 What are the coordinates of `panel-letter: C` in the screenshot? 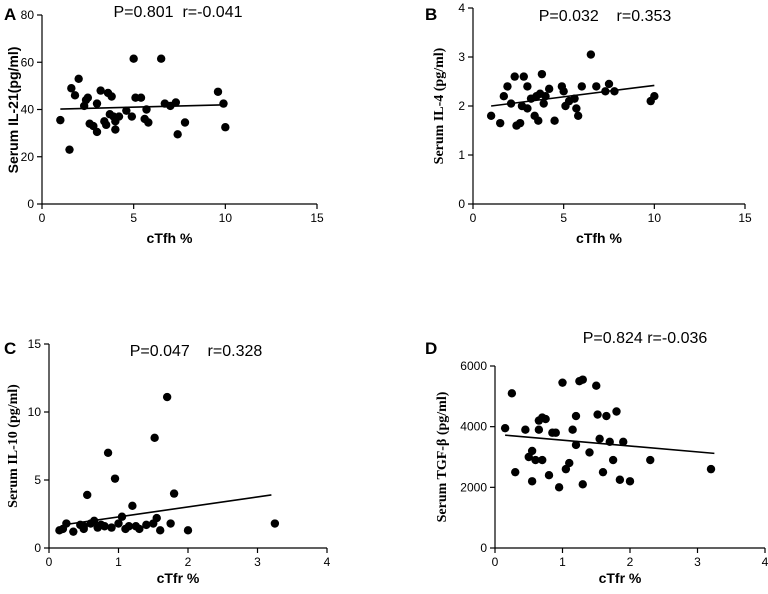 It's located at (10, 348).